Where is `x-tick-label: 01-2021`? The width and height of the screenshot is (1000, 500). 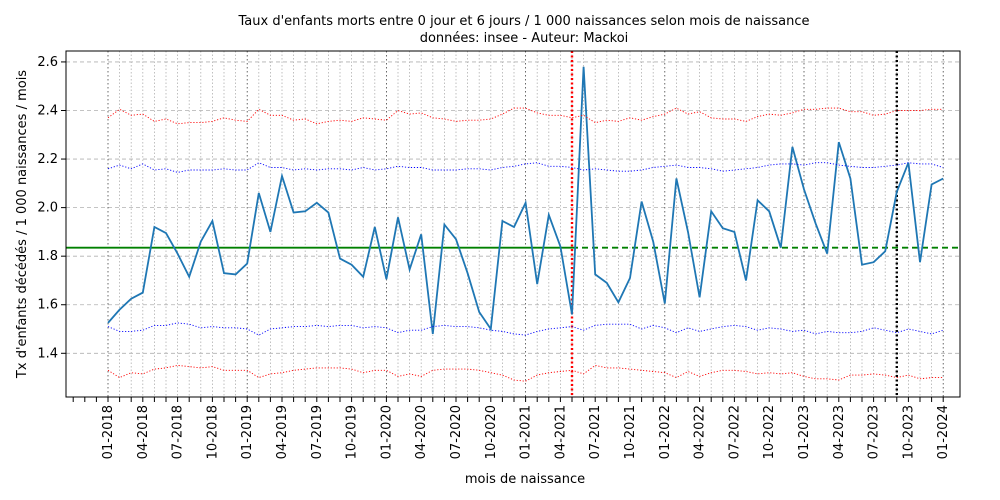
x-tick-label: 01-2021 is located at coordinates (526, 432).